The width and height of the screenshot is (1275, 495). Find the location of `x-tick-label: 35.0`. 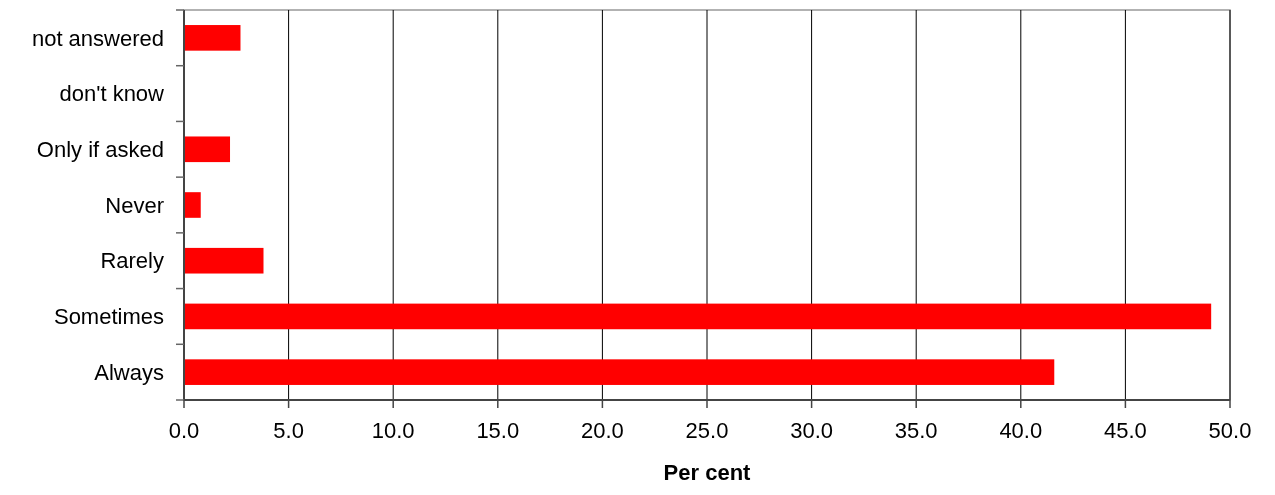

x-tick-label: 35.0 is located at coordinates (916, 430).